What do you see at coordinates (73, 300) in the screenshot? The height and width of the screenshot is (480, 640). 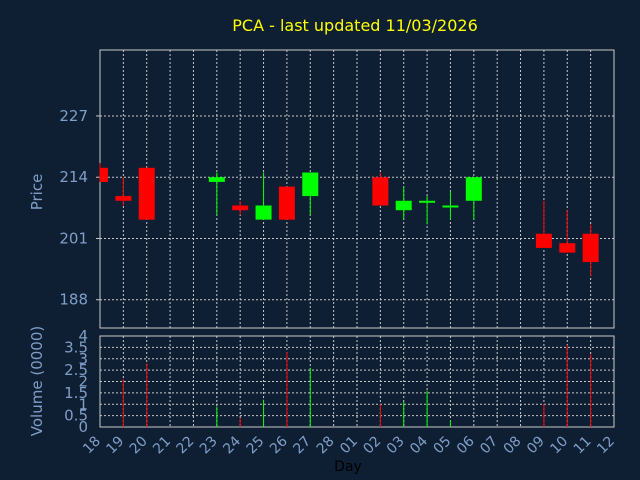 I see `price-tick-label: 188` at bounding box center [73, 300].